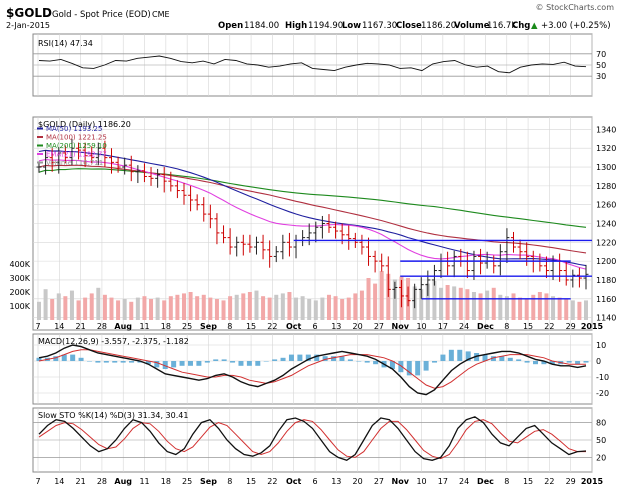  I want to click on macd-line, so click(312, 370).